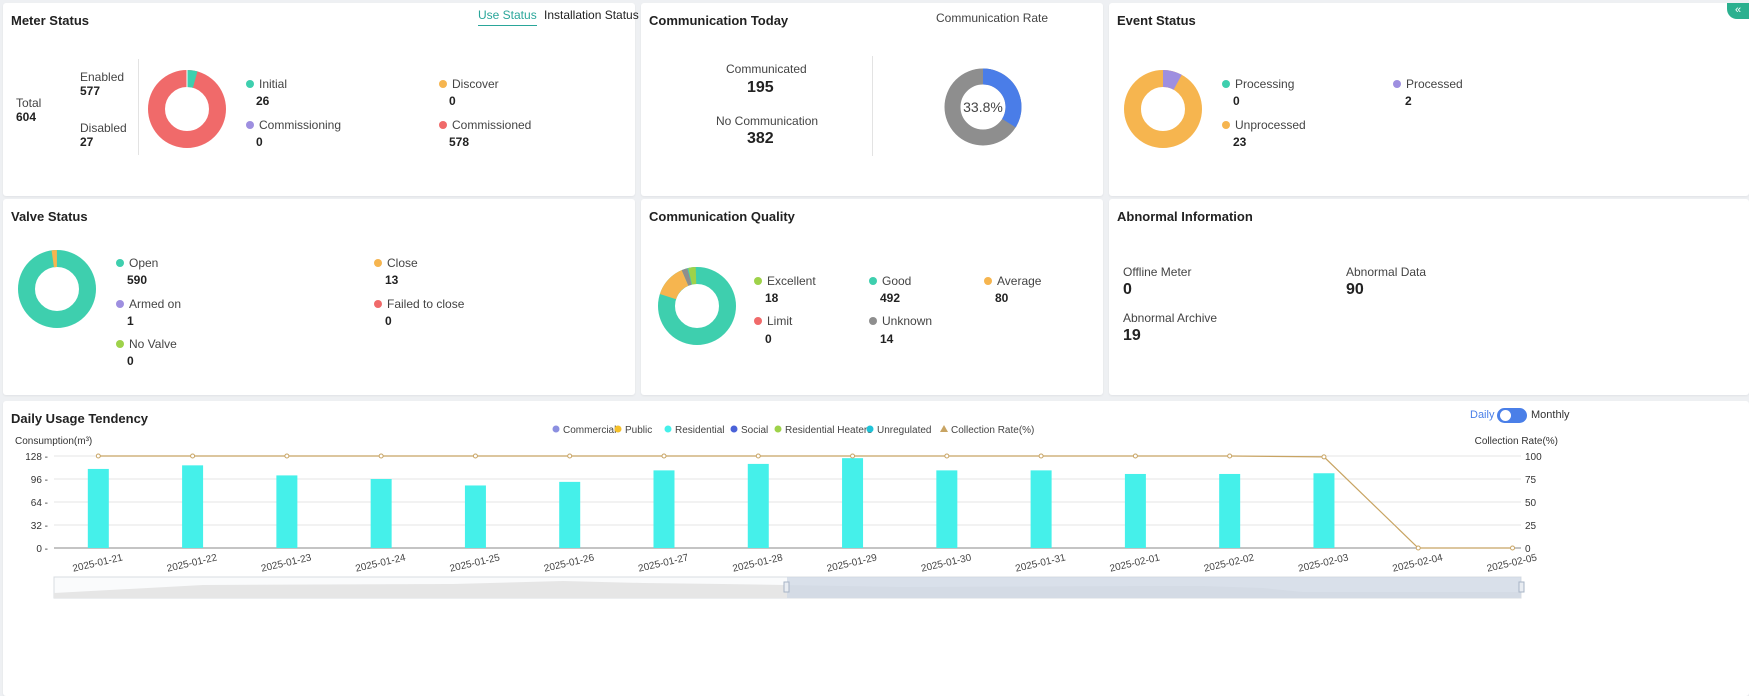  Describe the element at coordinates (944, 428) in the screenshot. I see `legend-triangle-icon` at that location.